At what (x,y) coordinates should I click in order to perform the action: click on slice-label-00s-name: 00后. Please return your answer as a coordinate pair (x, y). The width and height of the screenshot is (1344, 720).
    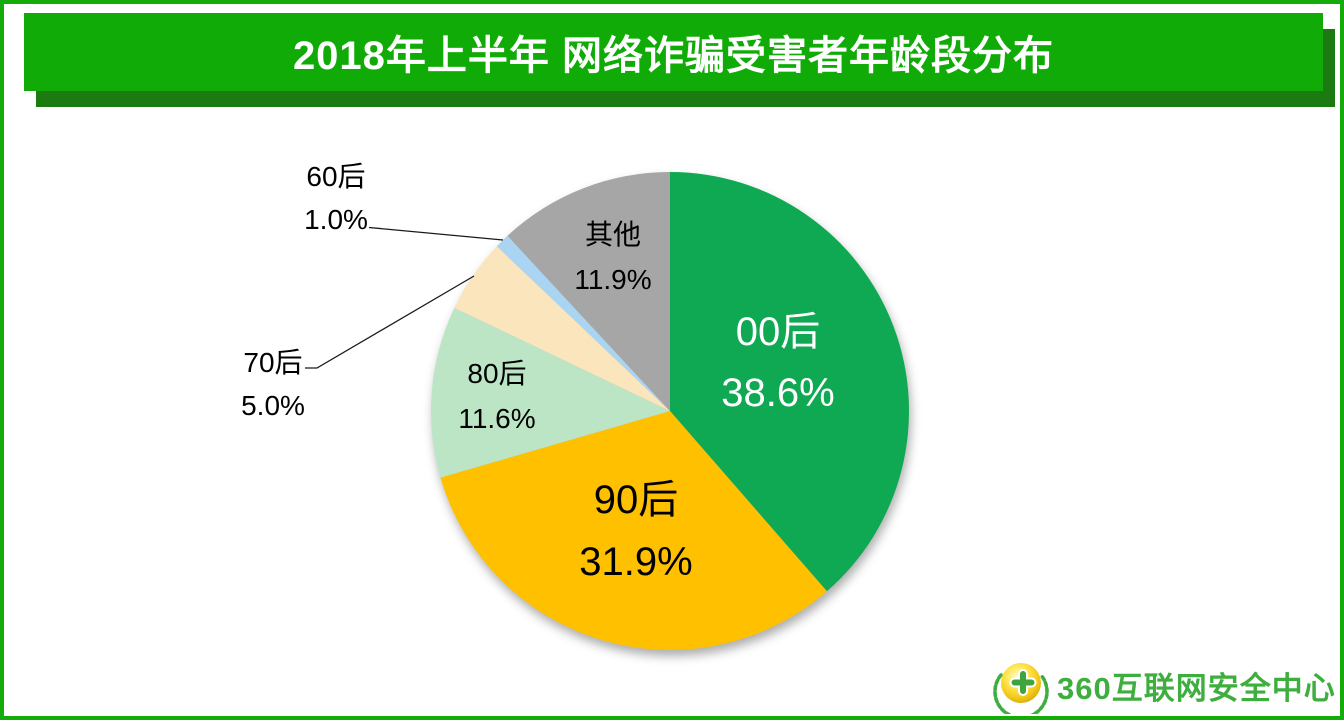
    Looking at the image, I should click on (778, 332).